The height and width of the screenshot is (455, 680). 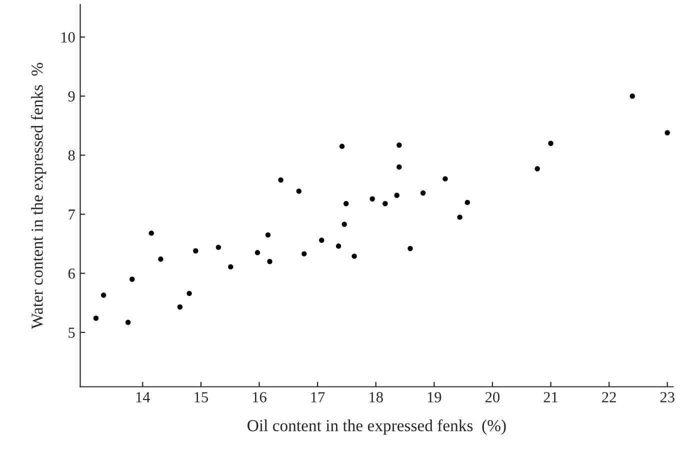 What do you see at coordinates (201, 397) in the screenshot?
I see `x-tick-label: 15` at bounding box center [201, 397].